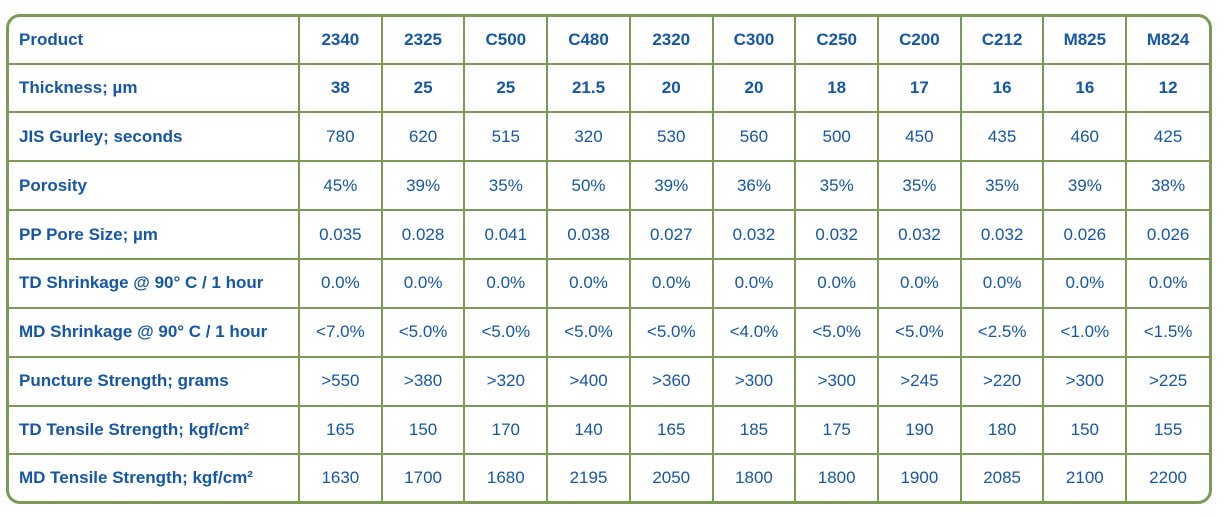  I want to click on data-row: Thickness; µm 38 25 25 21.5 20 20 18 17 16 16 12, so click(609, 88).